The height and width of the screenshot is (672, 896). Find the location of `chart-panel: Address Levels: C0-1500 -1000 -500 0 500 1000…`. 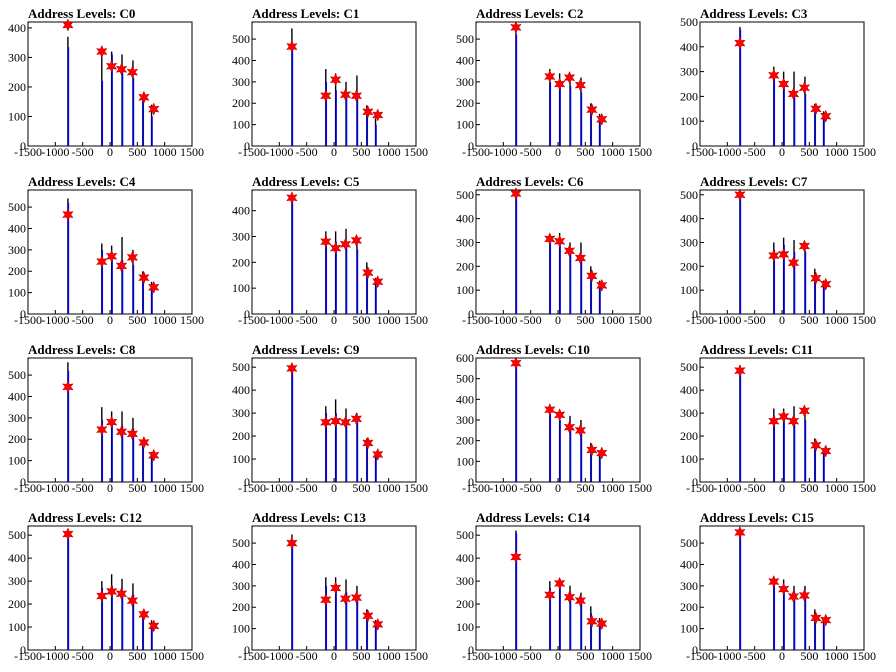

chart-panel: Address Levels: C0-1500 -1000 -500 0 500 1000… is located at coordinates (106, 82).